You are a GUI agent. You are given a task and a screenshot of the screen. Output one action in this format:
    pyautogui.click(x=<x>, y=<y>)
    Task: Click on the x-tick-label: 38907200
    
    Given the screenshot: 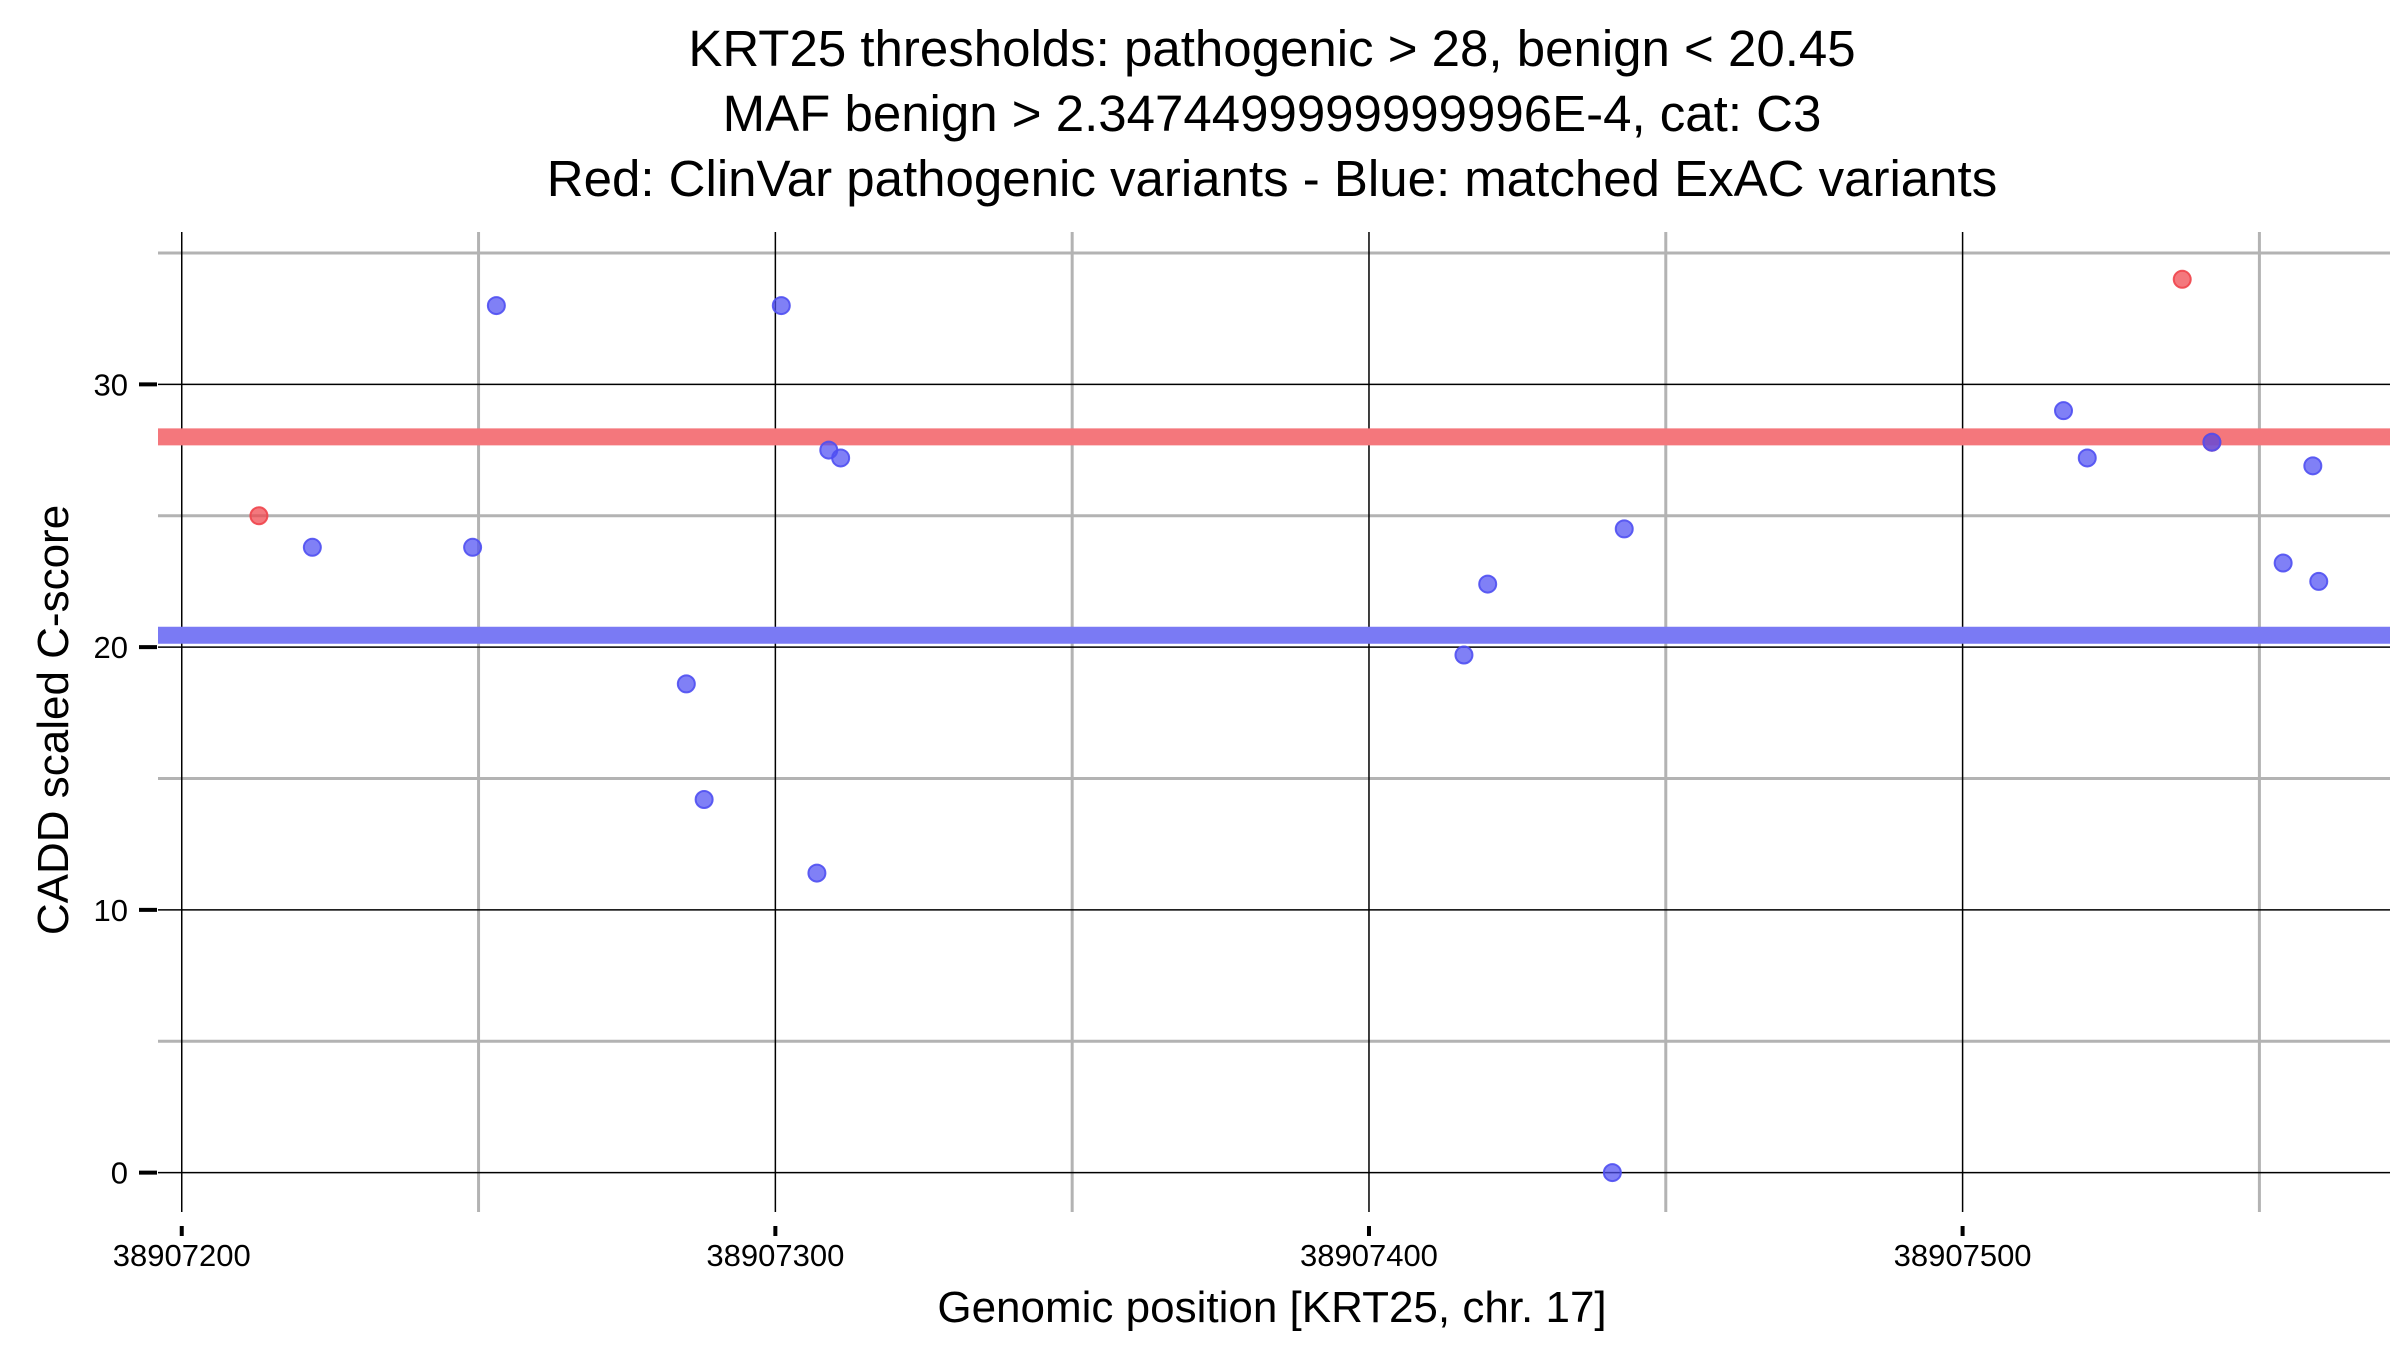 What is the action you would take?
    pyautogui.click(x=182, y=1255)
    